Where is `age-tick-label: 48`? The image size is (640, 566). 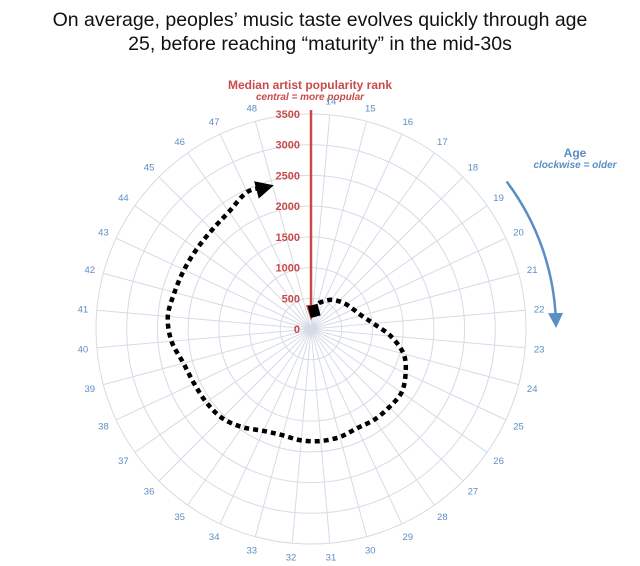
age-tick-label: 48 is located at coordinates (251, 108).